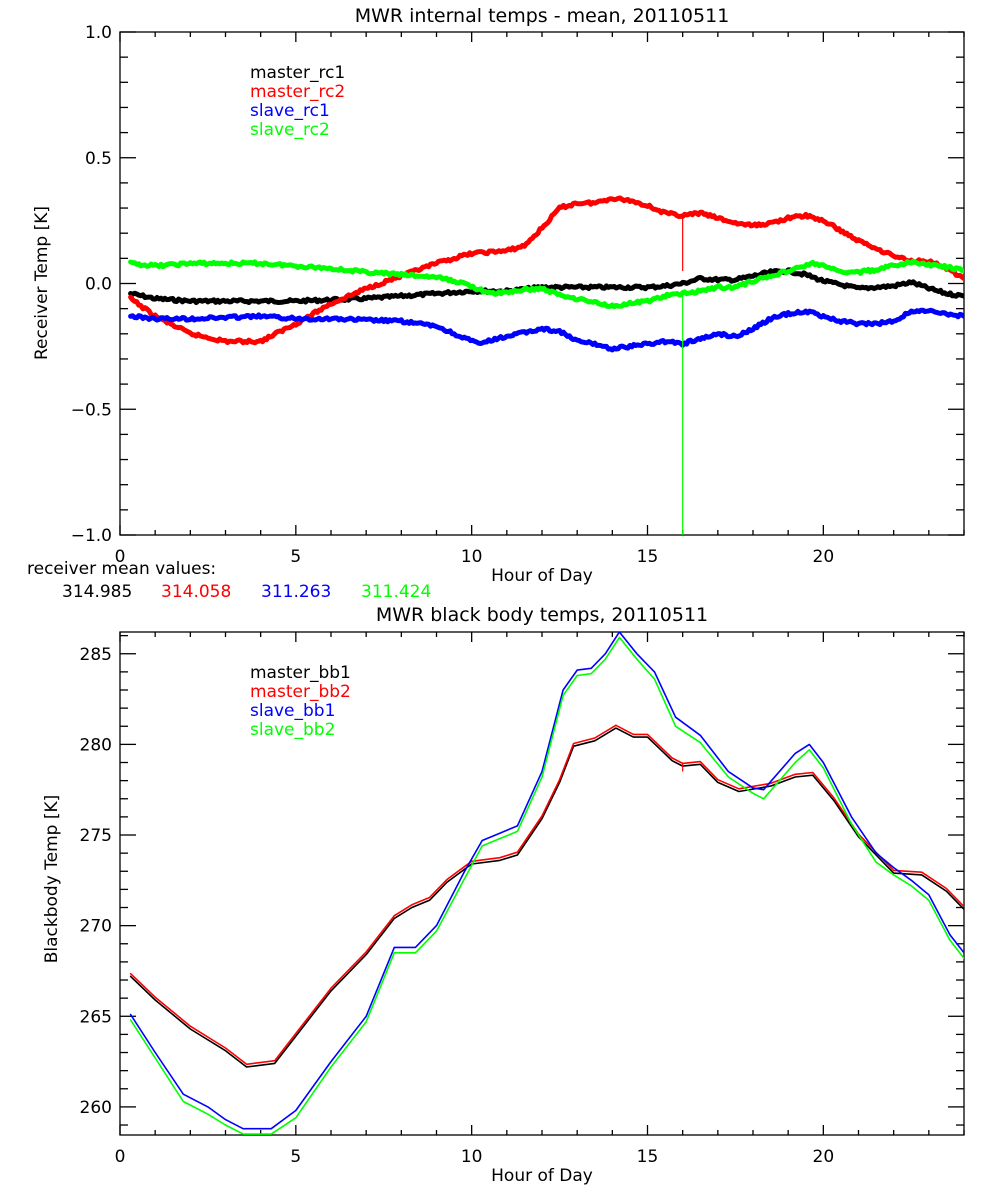  Describe the element at coordinates (297, 73) in the screenshot. I see `legend-item-master-rc1: master_rc1` at that location.